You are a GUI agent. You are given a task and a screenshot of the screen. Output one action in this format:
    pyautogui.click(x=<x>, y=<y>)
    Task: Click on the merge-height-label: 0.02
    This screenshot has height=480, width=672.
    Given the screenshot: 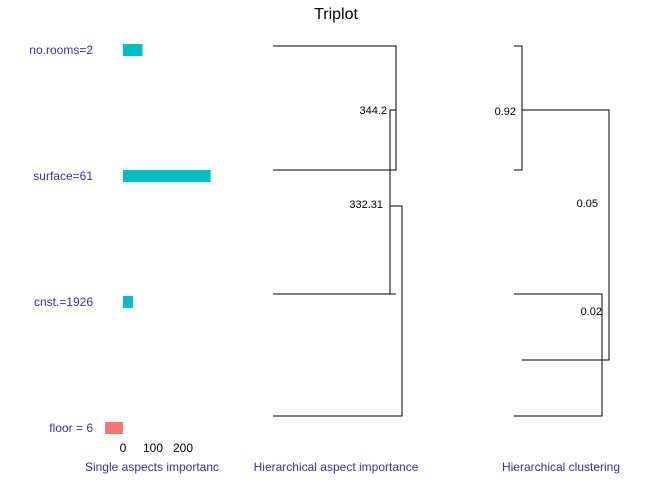 What is the action you would take?
    pyautogui.click(x=591, y=312)
    